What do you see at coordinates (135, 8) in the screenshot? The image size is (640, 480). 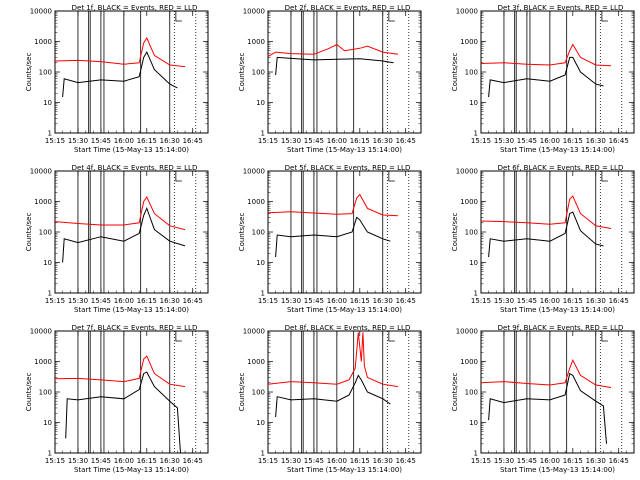 I see `panel-title: Det 1f, BLACK = Events, RED = LLD` at bounding box center [135, 8].